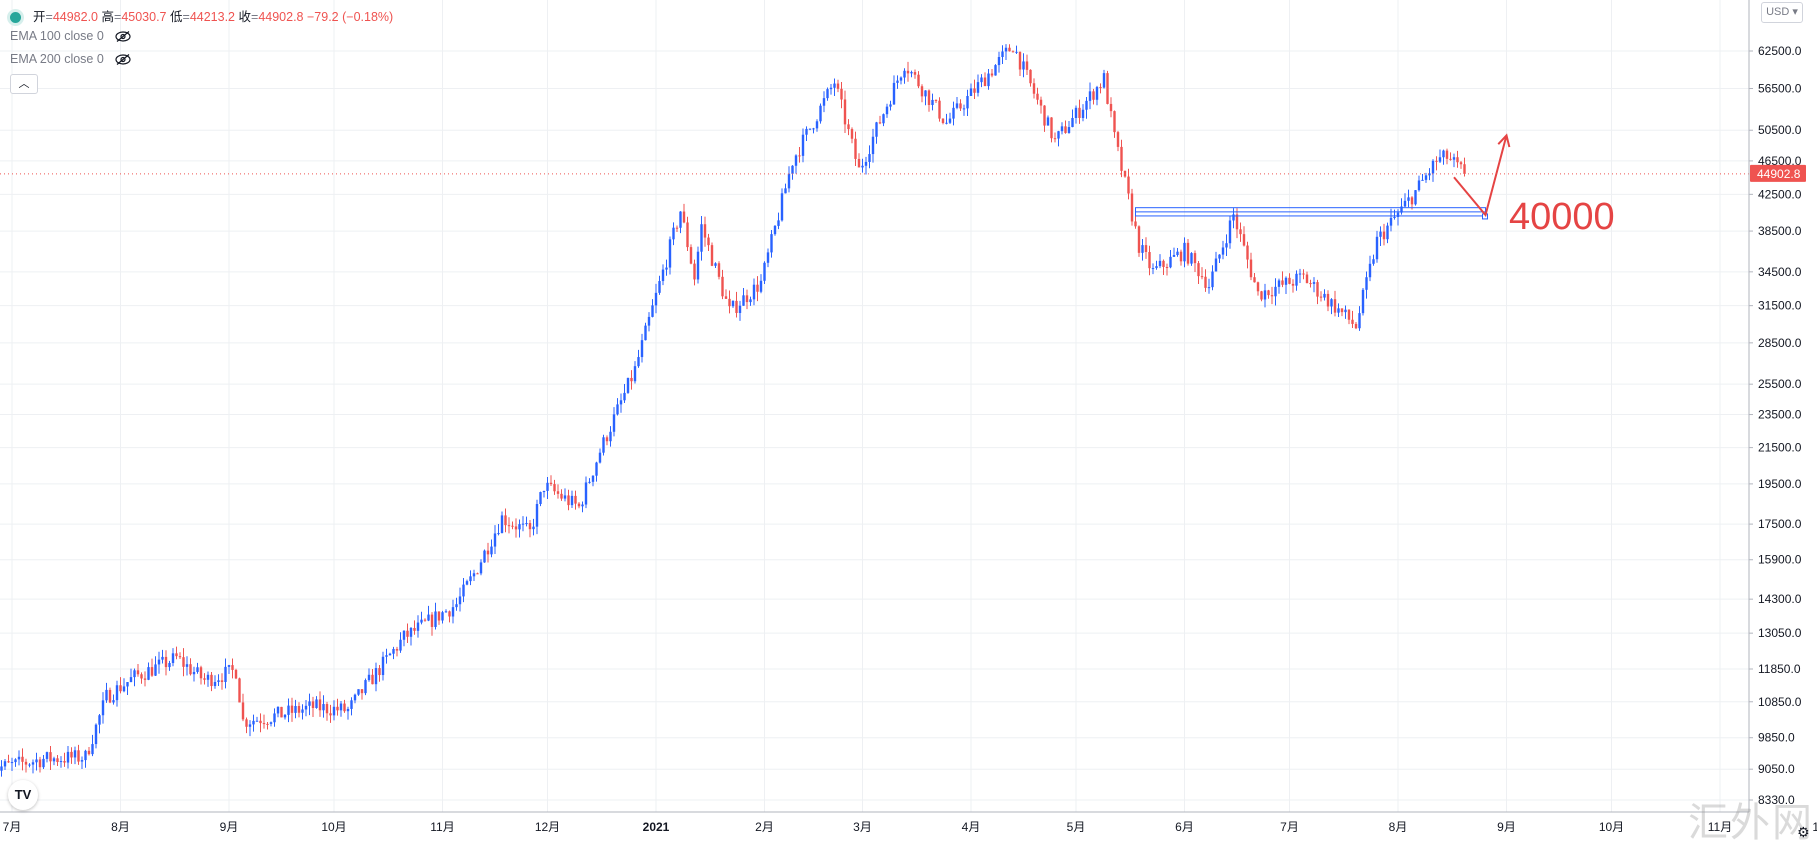 This screenshot has height=848, width=1817. What do you see at coordinates (1506, 827) in the screenshot?
I see `time-tick-label: 9月` at bounding box center [1506, 827].